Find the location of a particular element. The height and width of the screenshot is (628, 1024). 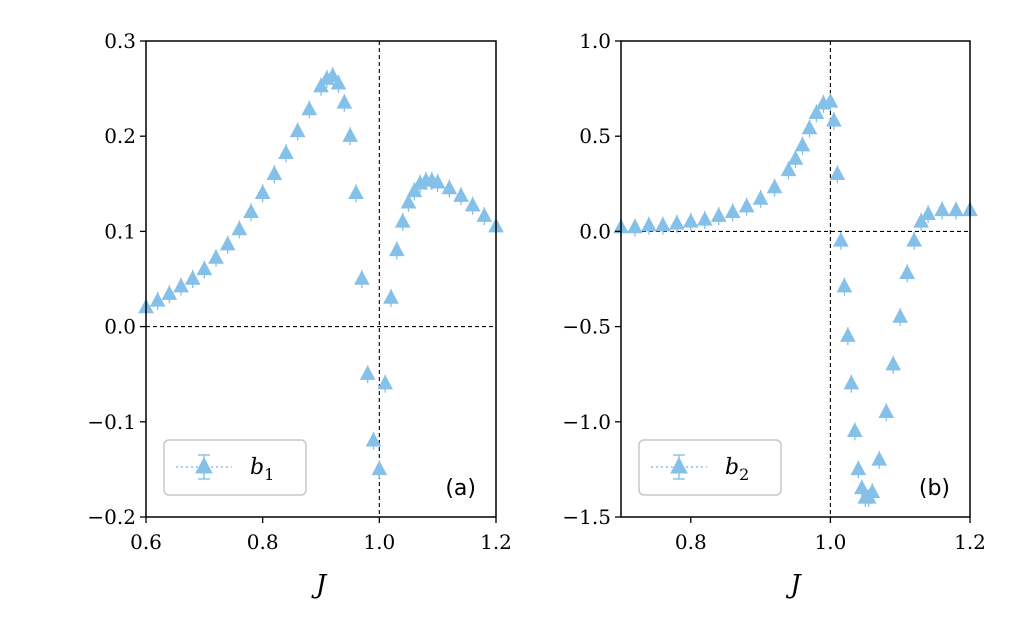

panel-label-a: (a) is located at coordinates (460, 488).